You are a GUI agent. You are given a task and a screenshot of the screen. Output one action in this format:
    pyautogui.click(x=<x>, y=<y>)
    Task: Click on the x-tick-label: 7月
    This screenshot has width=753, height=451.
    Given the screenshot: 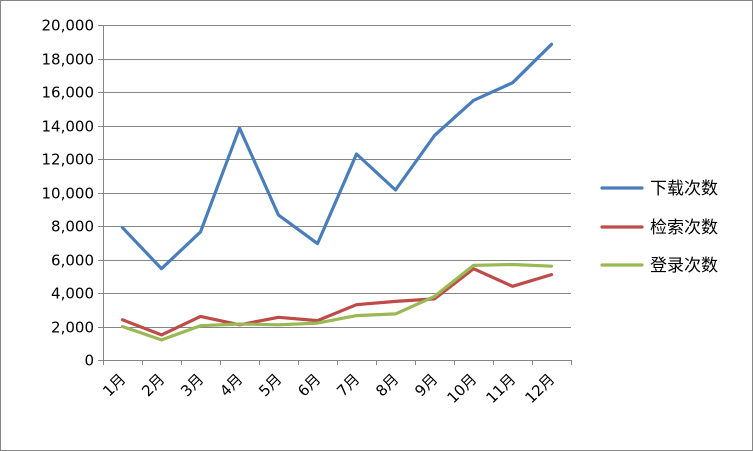 What is the action you would take?
    pyautogui.click(x=348, y=385)
    